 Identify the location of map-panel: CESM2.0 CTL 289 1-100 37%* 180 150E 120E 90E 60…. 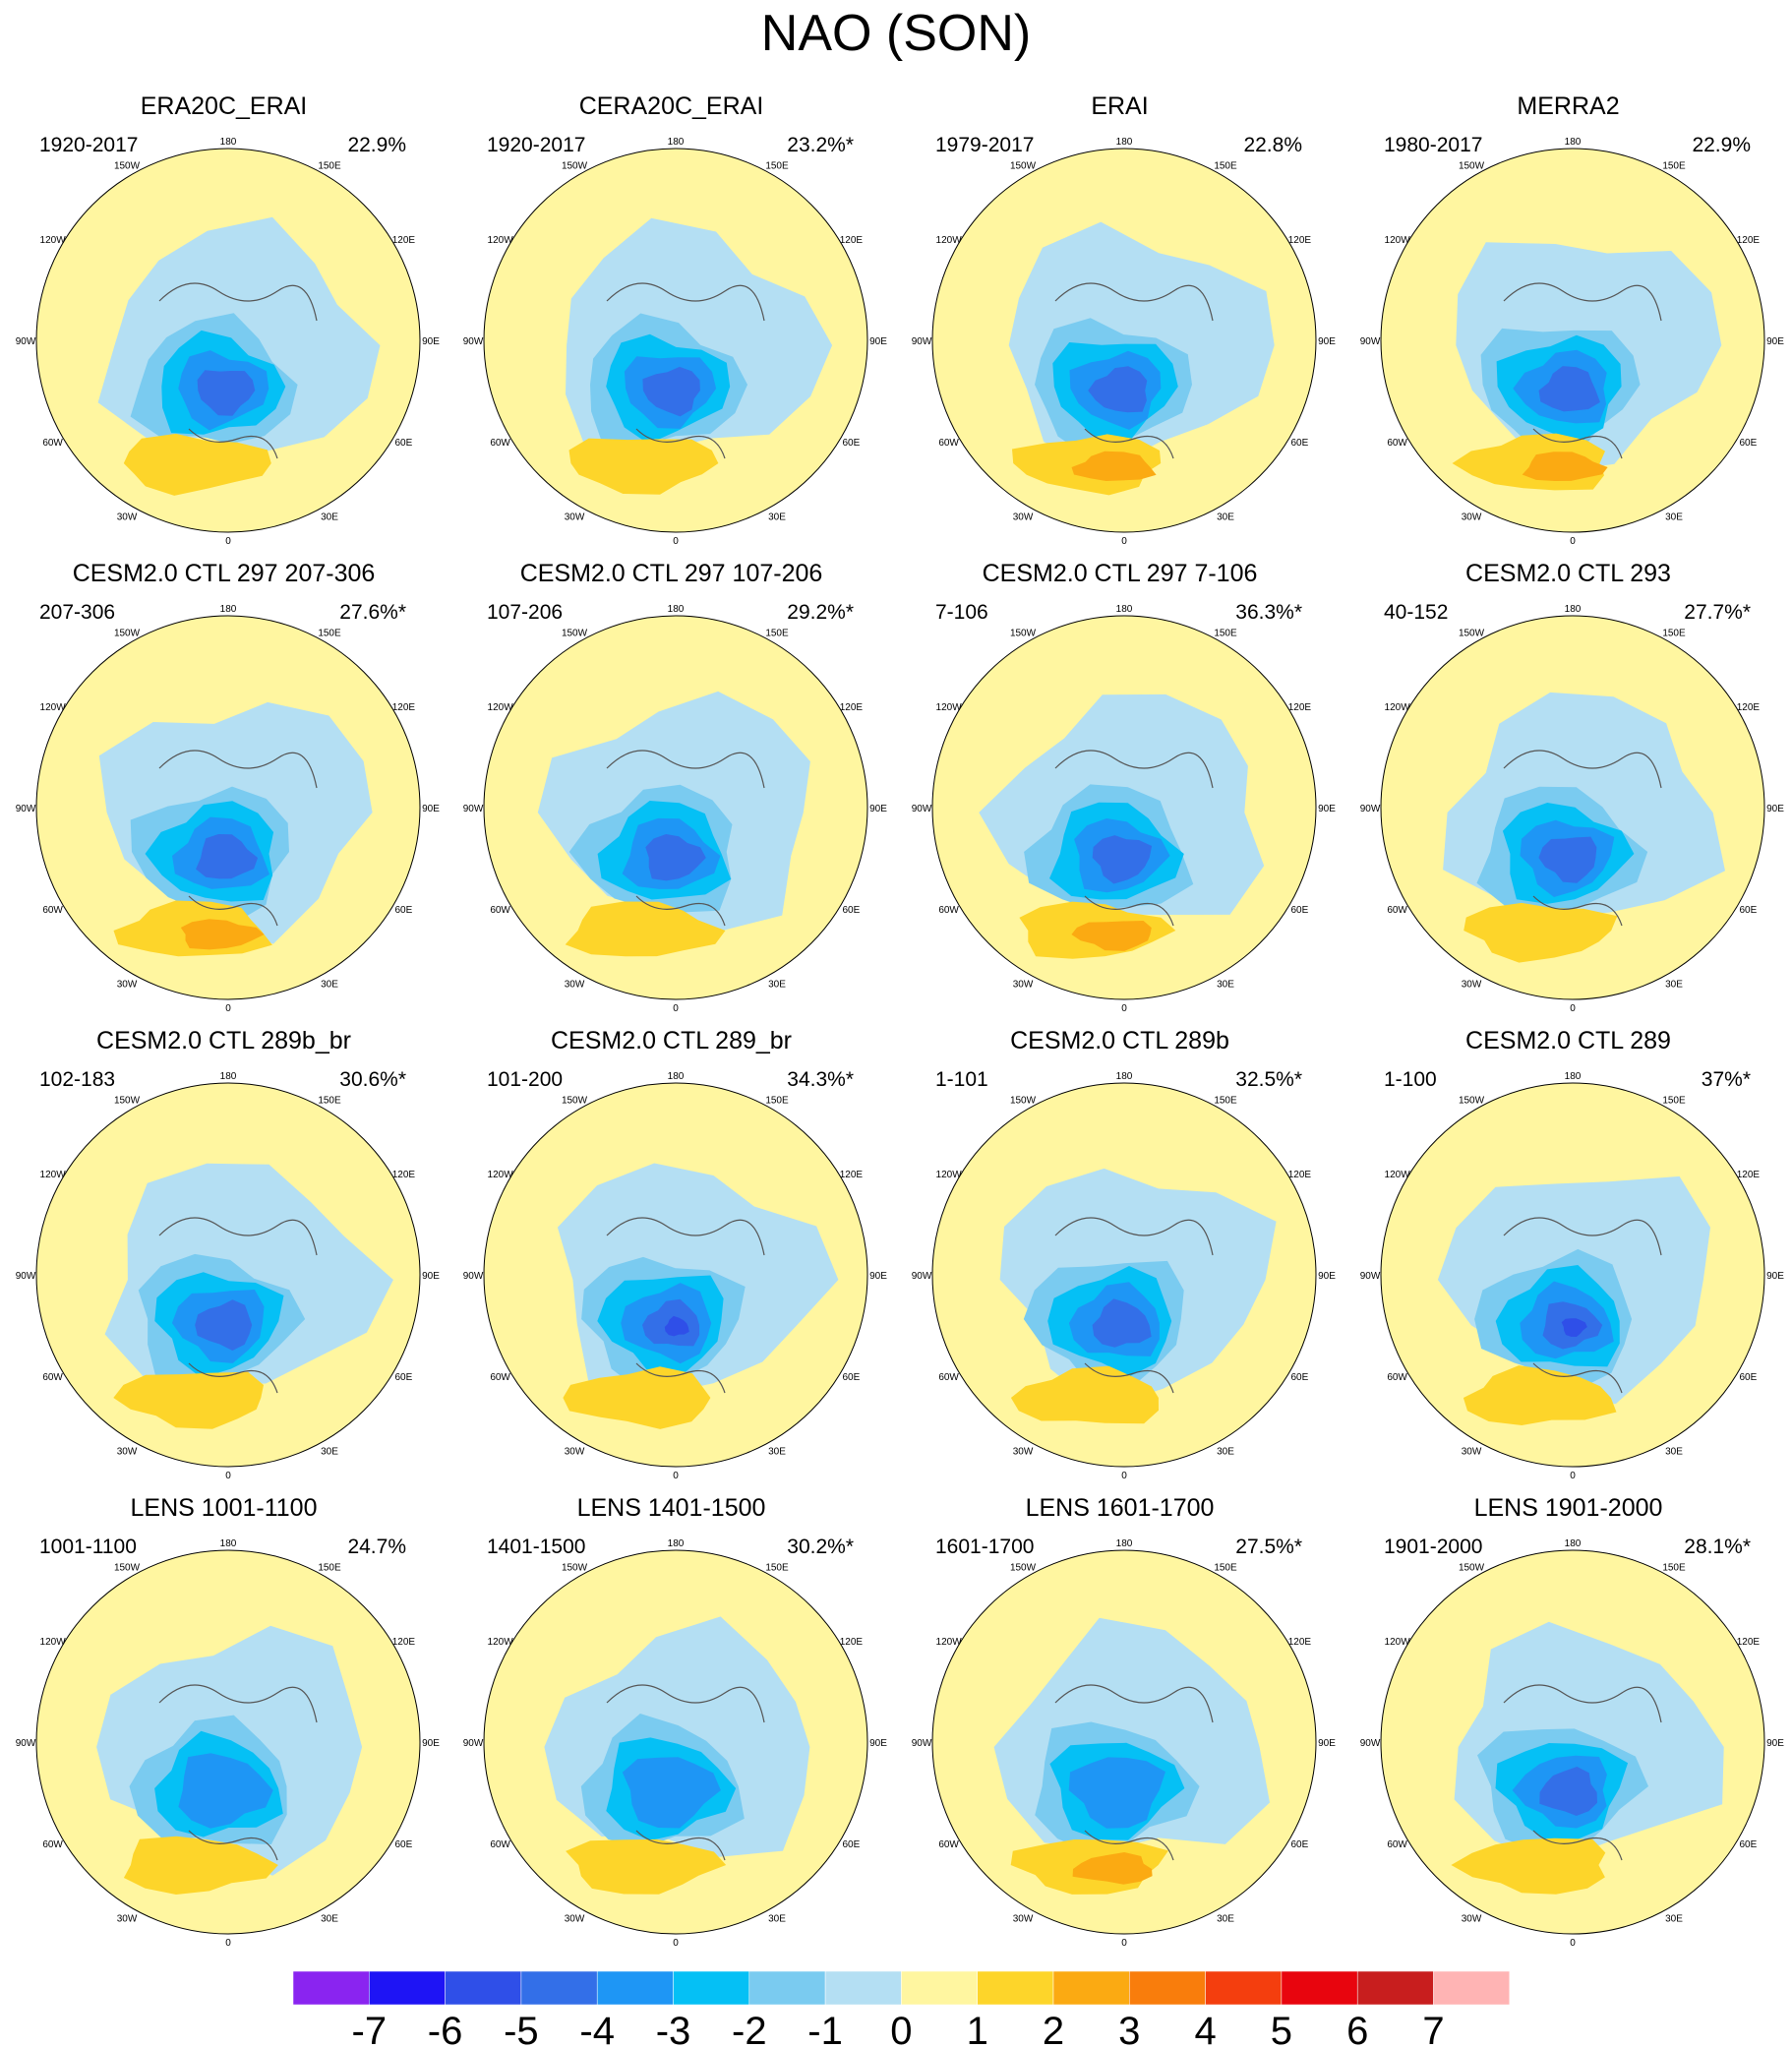
(1568, 1254).